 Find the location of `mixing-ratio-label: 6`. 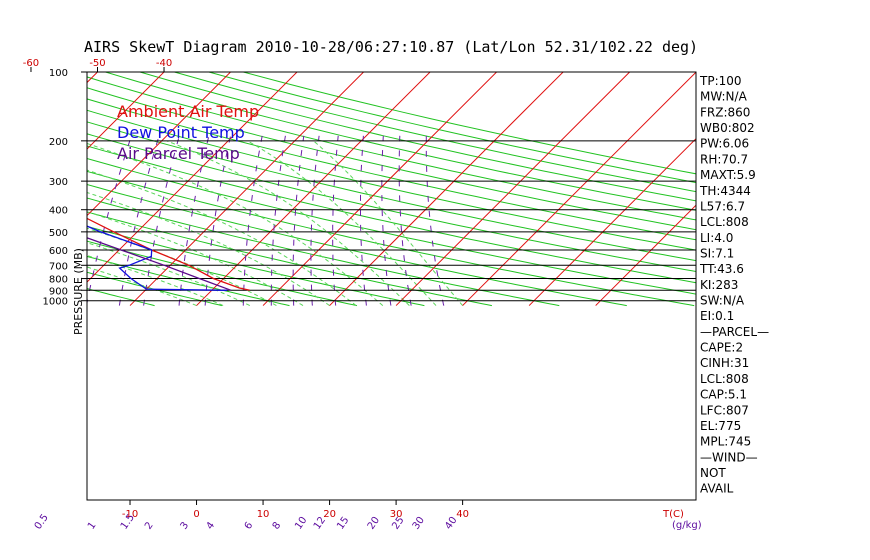

mixing-ratio-label: 6 is located at coordinates (249, 526).